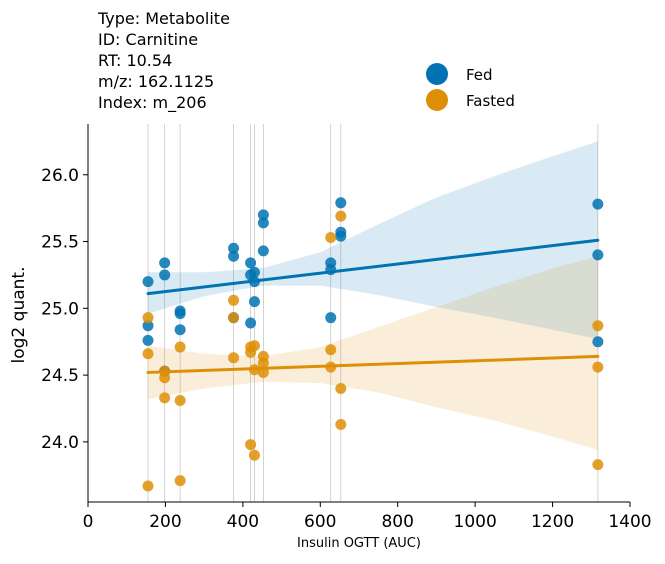 Image resolution: width=665 pixels, height=564 pixels. I want to click on legend-fasted-label: Fasted, so click(490, 101).